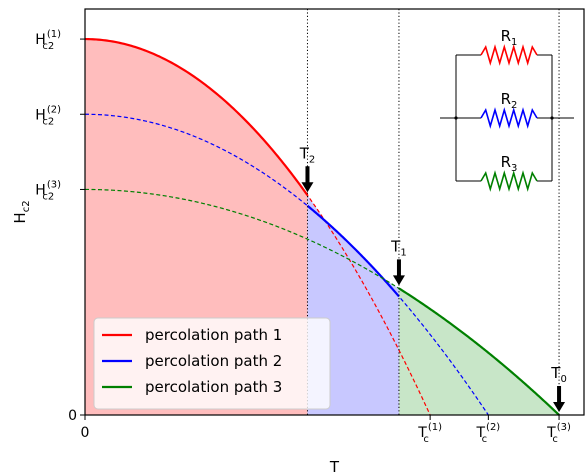 This screenshot has width=588, height=476. I want to click on resistor-1-zigzag, so click(509, 55).